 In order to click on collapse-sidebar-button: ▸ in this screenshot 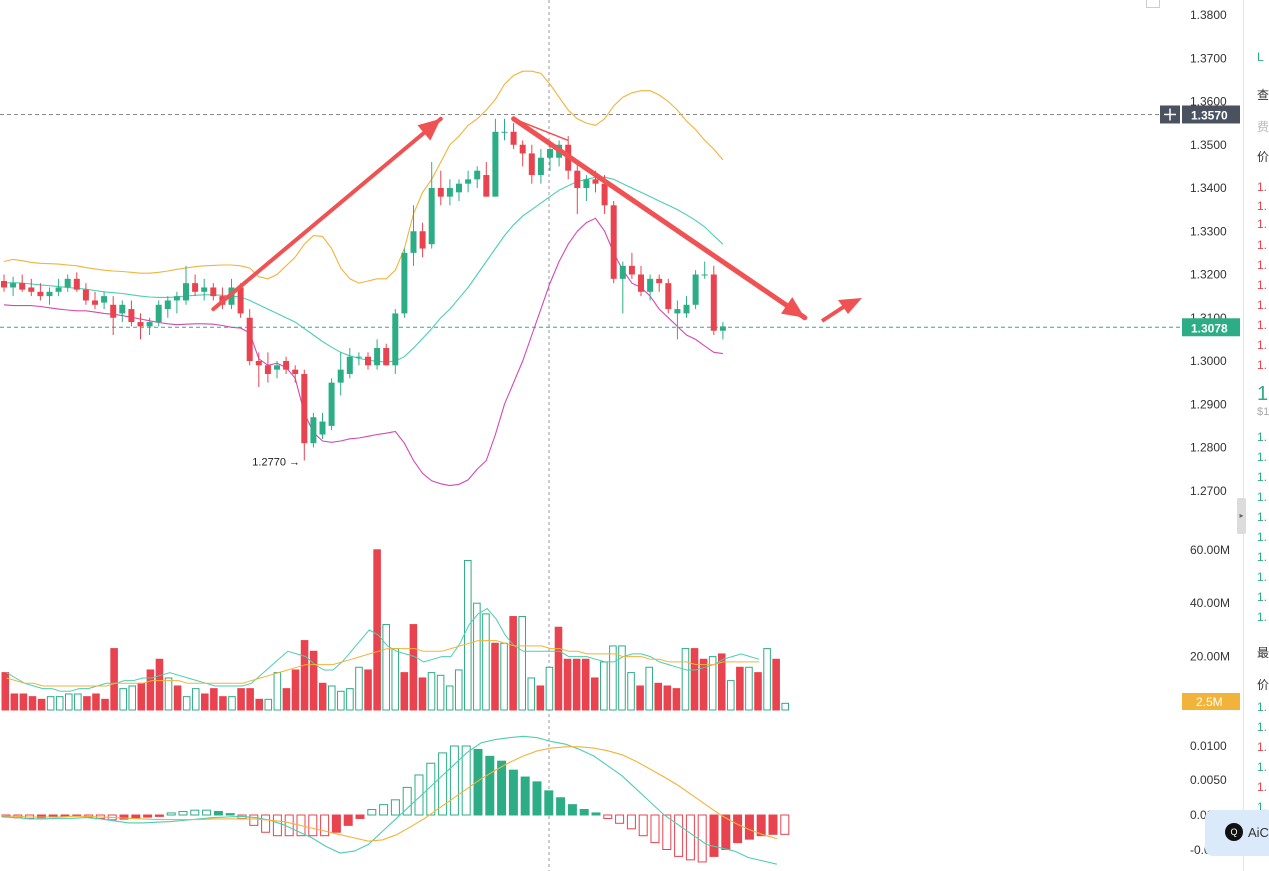, I will do `click(1241, 516)`.